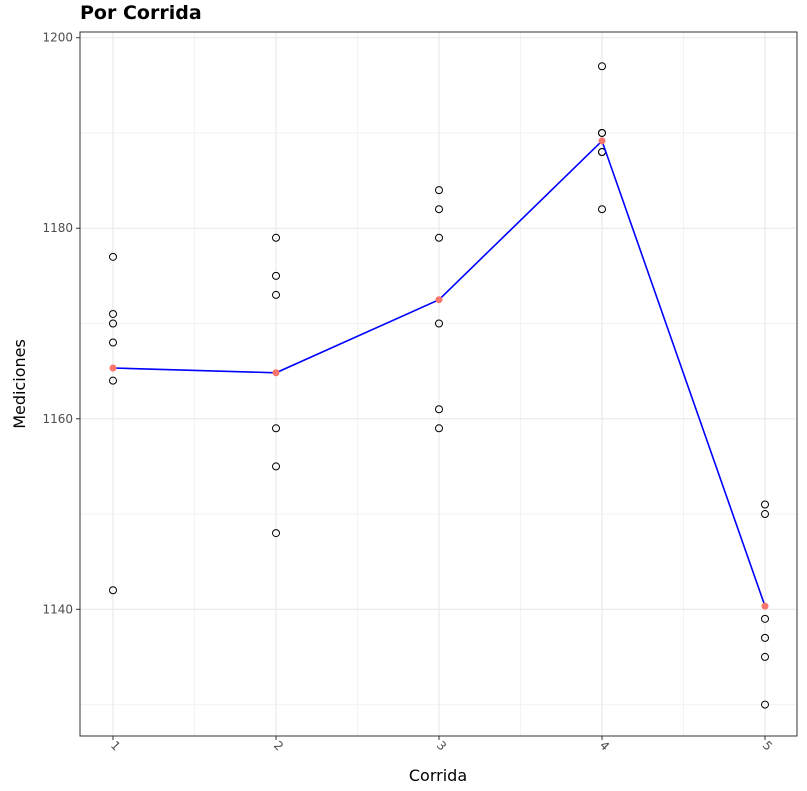  What do you see at coordinates (57, 228) in the screenshot?
I see `y-tick-label: 1180` at bounding box center [57, 228].